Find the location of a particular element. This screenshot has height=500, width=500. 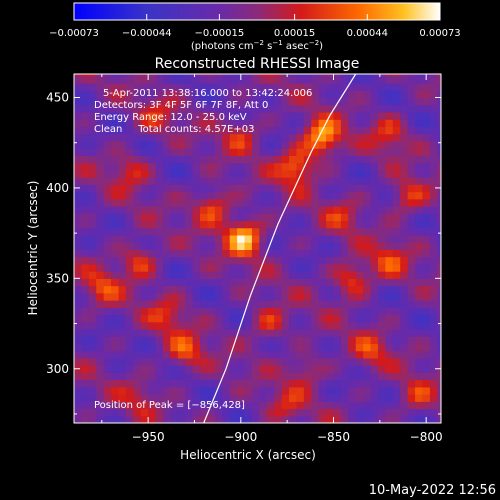

colorbar-tick-label: −0.00015 is located at coordinates (220, 33).